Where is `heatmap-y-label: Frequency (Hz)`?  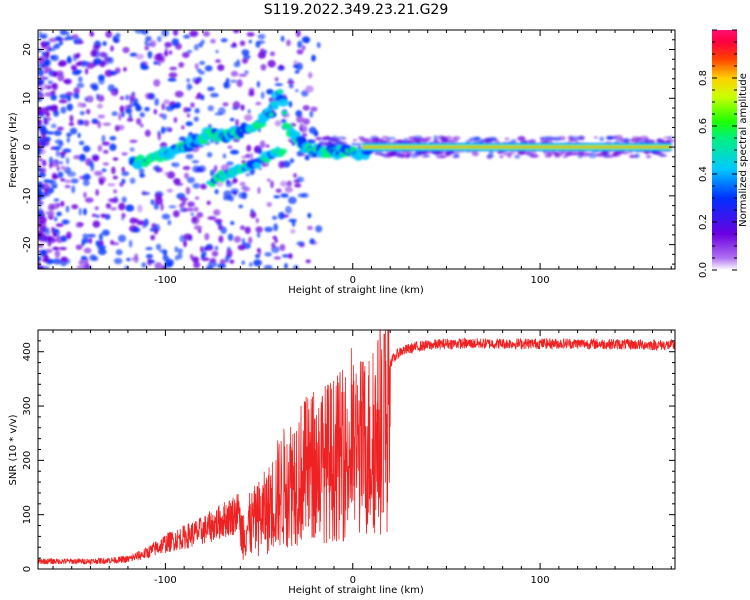
heatmap-y-label: Frequency (Hz) is located at coordinates (13, 150).